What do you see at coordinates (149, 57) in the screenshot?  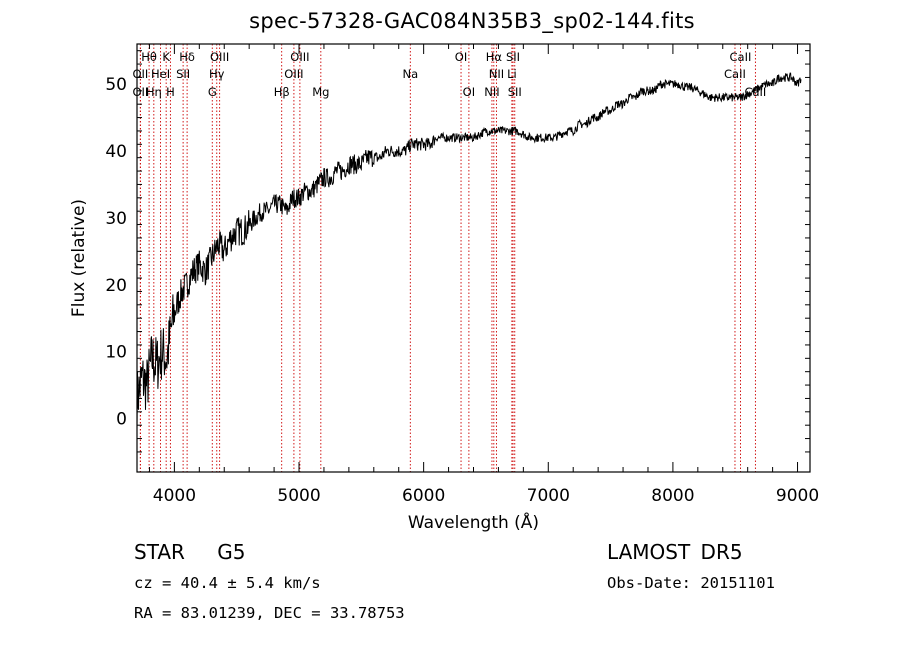 I see `line-label: Hθ` at bounding box center [149, 57].